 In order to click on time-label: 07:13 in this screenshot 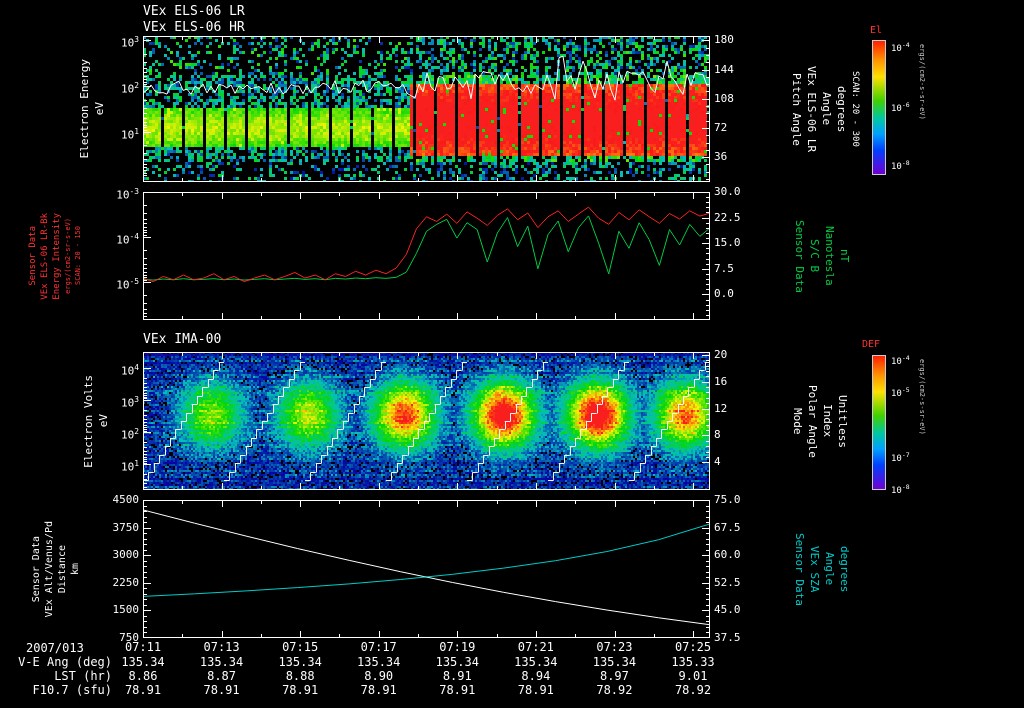, I will do `click(221, 647)`.